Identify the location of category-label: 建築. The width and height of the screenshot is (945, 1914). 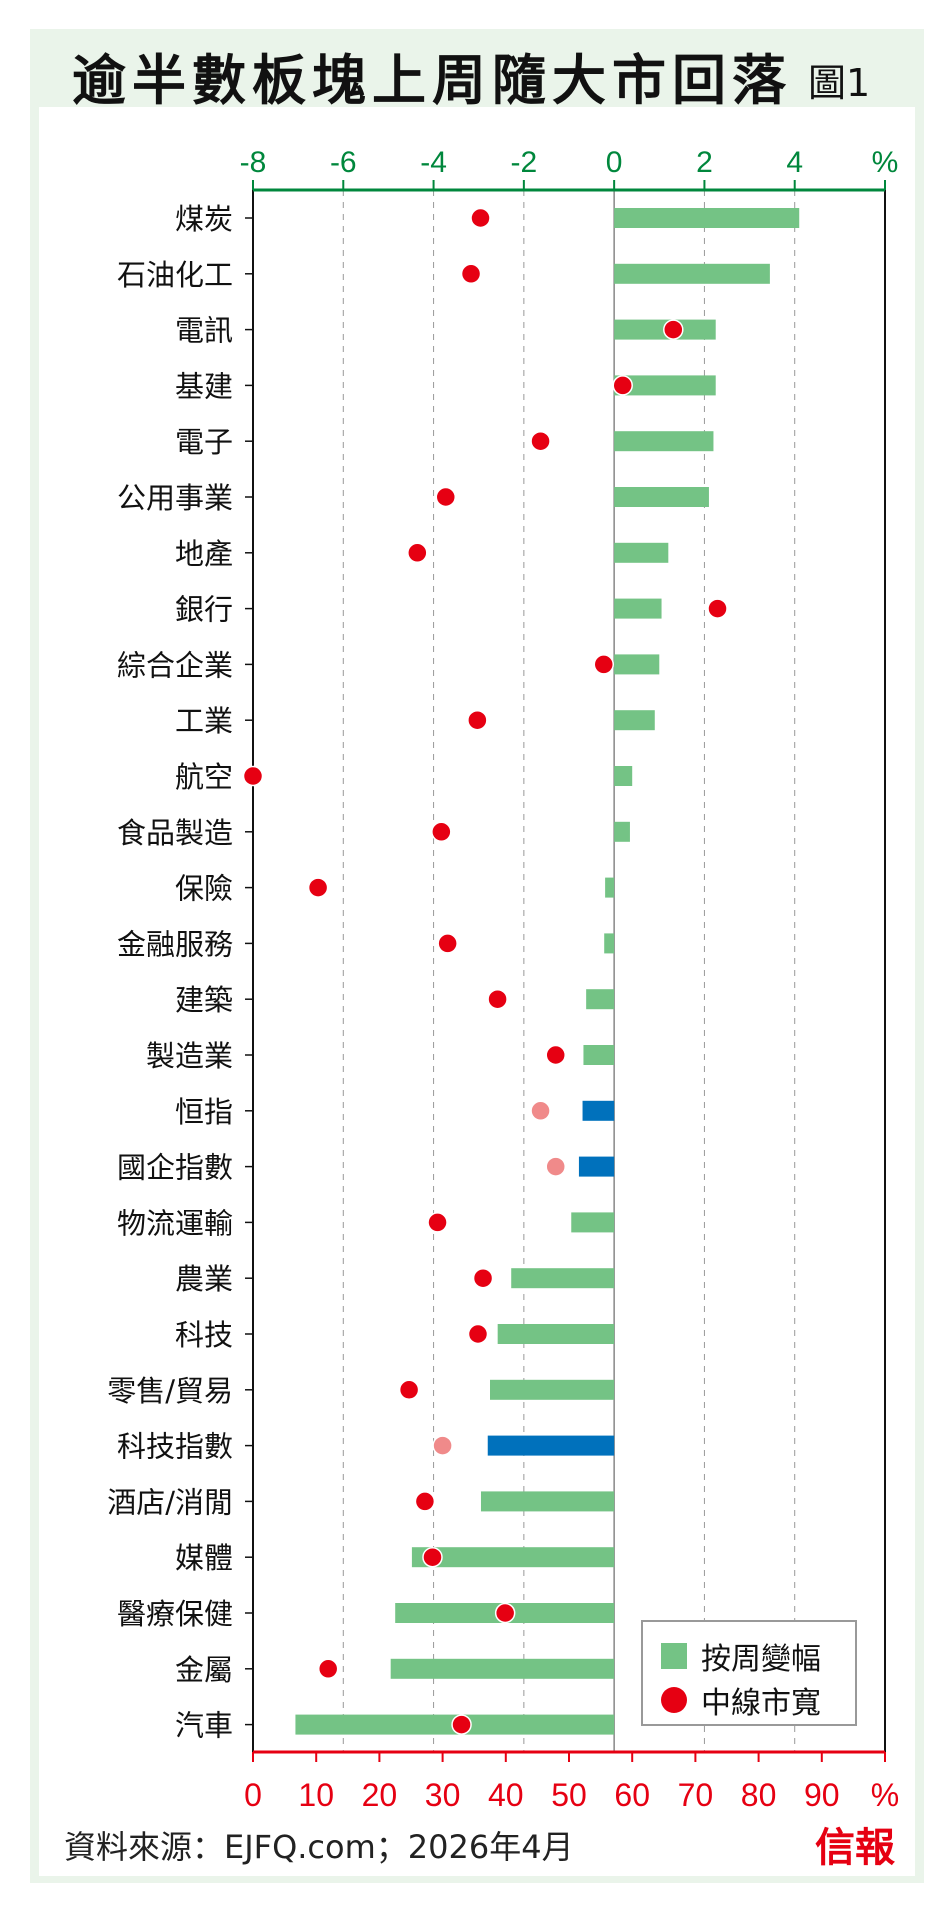
(204, 1000).